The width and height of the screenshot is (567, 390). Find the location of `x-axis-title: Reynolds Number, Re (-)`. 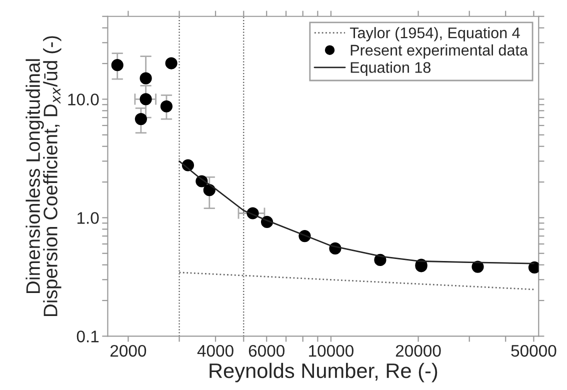

x-axis-title: Reynolds Number, Re (-) is located at coordinates (324, 372).